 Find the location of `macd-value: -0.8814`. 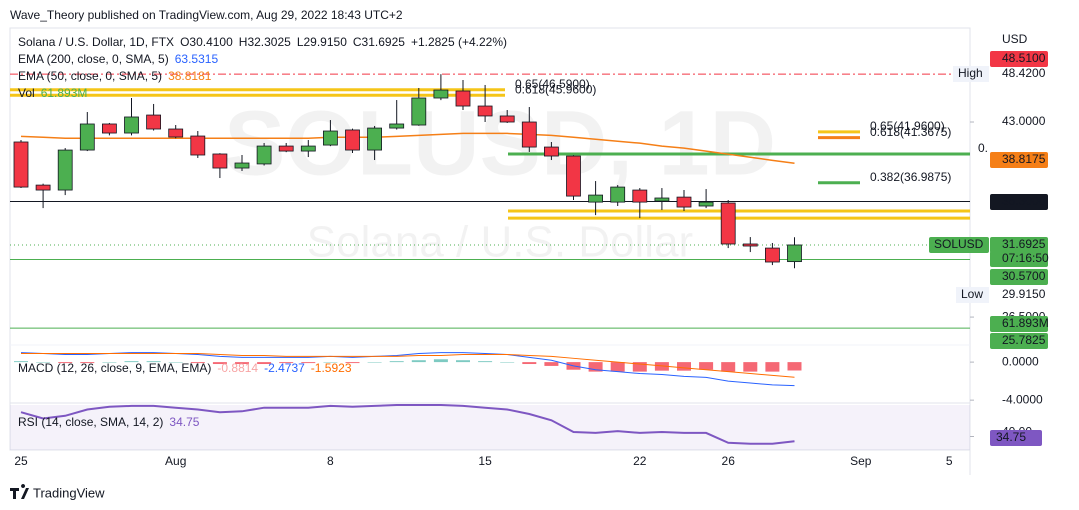

macd-value: -0.8814 is located at coordinates (237, 368).